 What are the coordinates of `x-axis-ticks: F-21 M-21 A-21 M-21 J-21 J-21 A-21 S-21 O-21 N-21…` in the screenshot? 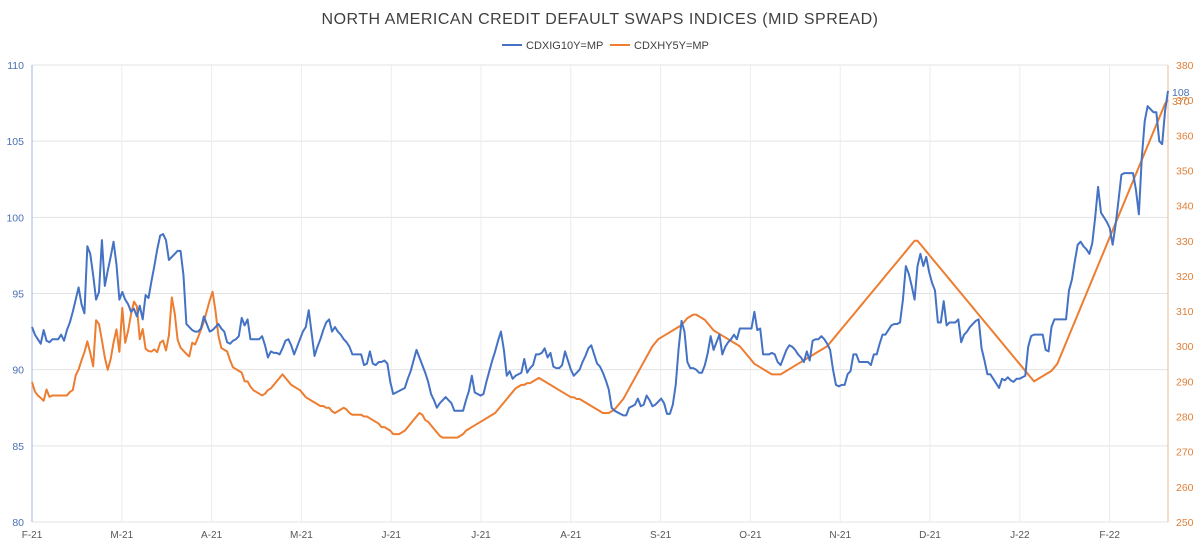 It's located at (571, 535).